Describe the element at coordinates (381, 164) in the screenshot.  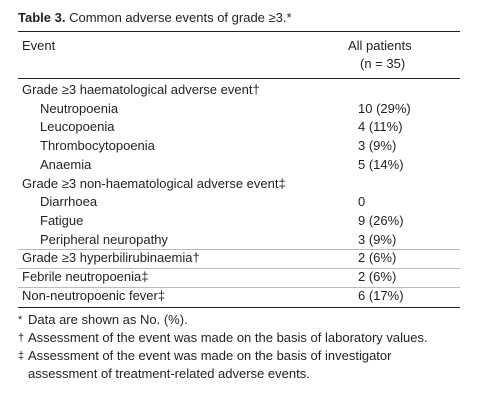
I see `item-value: 5 (14%)` at that location.